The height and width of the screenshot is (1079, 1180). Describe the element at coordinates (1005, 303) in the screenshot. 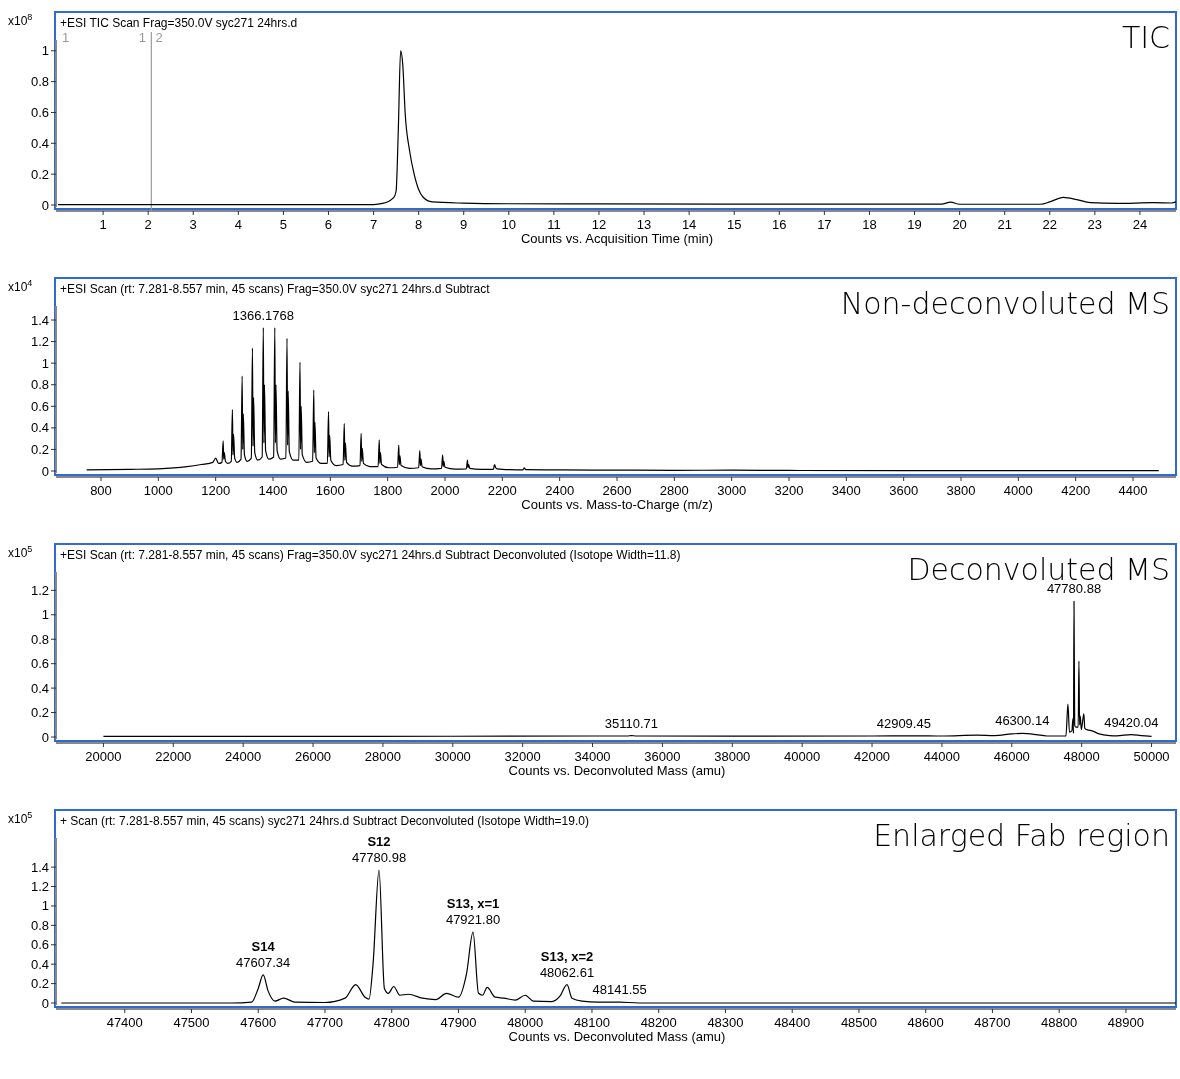

I see `chart-title: Non-deconvoluted MS` at that location.